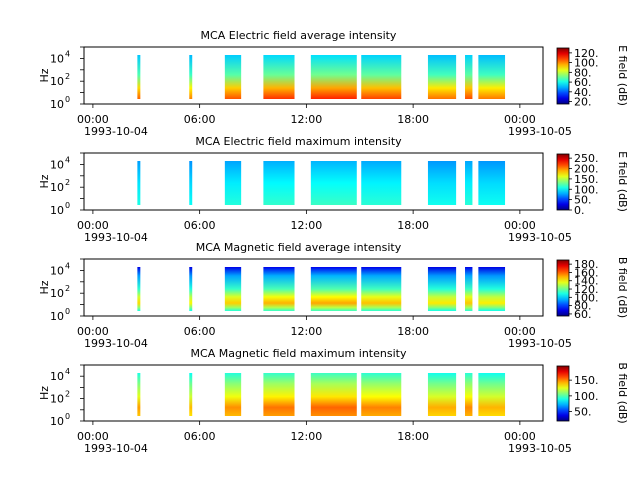 The width and height of the screenshot is (640, 480). What do you see at coordinates (298, 141) in the screenshot?
I see `chart-title: MCA Electric field maximum intensity` at bounding box center [298, 141].